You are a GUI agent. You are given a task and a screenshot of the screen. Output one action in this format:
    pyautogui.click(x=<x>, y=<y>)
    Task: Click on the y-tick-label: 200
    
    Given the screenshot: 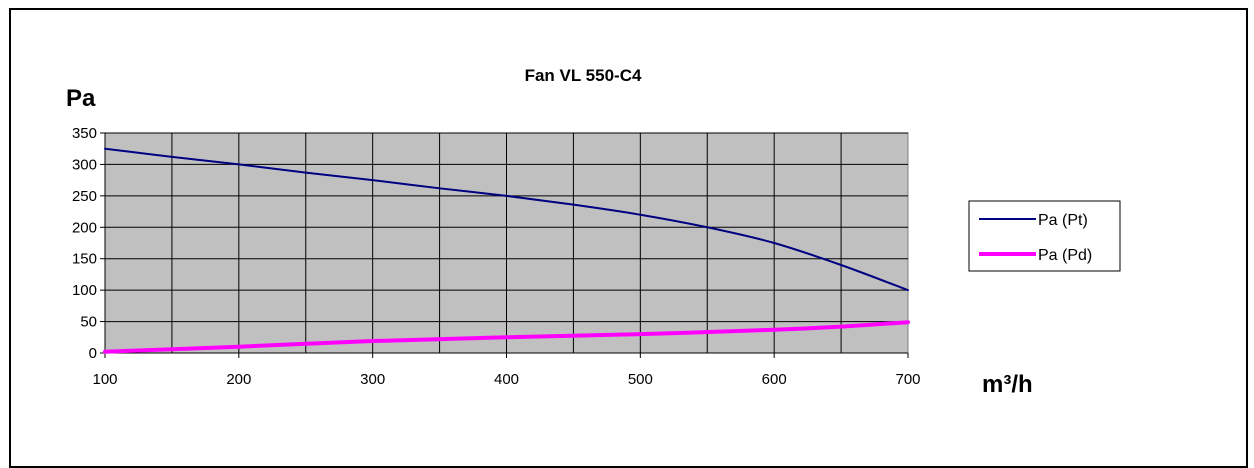 What is the action you would take?
    pyautogui.click(x=84, y=227)
    